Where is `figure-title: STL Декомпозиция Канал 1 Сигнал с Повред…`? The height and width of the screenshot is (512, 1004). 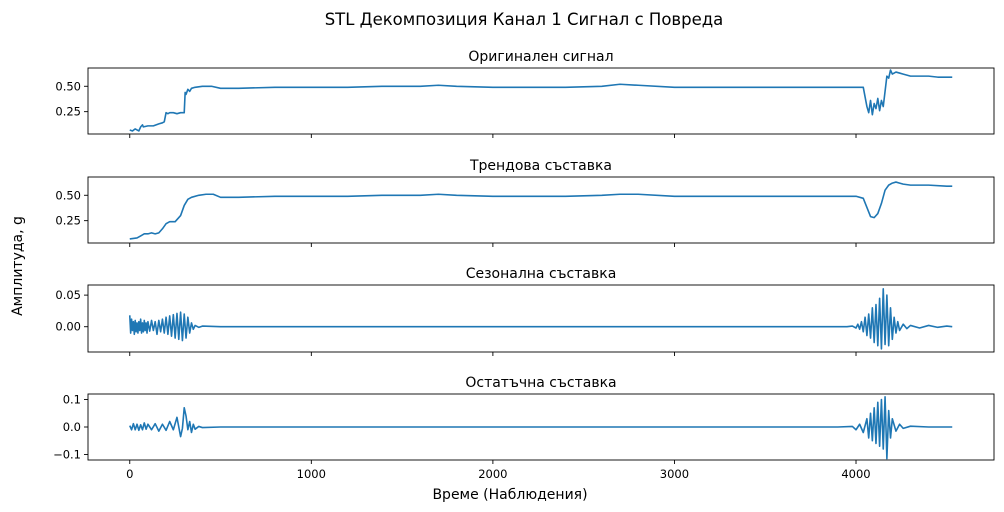 figure-title: STL Декомпозиция Канал 1 Сигнал с Повред… is located at coordinates (524, 19).